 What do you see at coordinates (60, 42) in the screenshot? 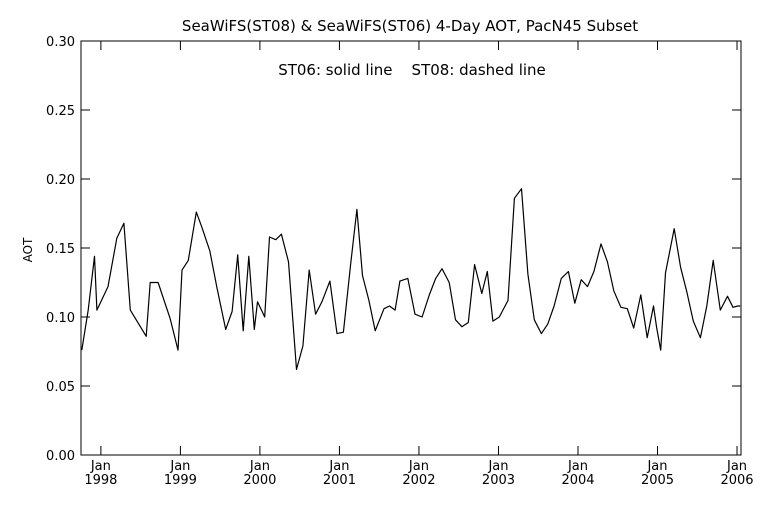
I see `y-tick-label: 0.30` at bounding box center [60, 42].